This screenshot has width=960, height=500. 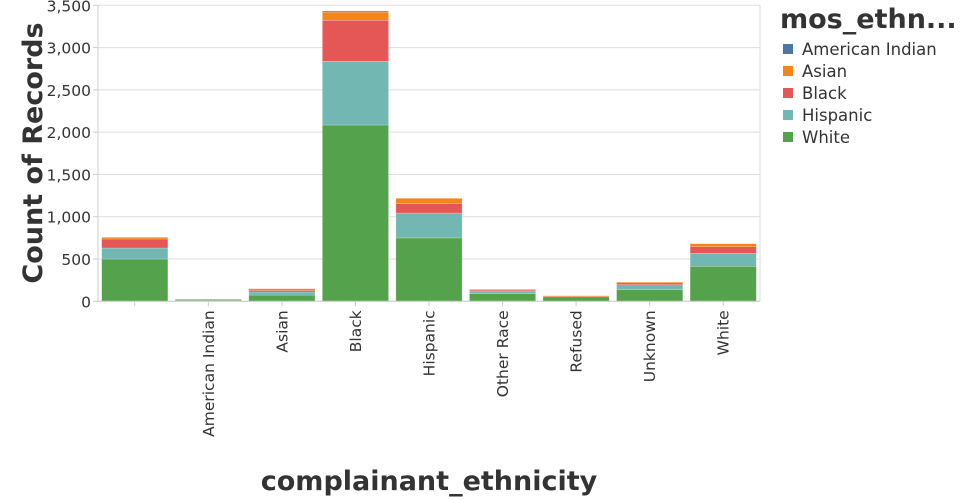 What do you see at coordinates (69, 7) in the screenshot?
I see `y-tick-label: 3,500` at bounding box center [69, 7].